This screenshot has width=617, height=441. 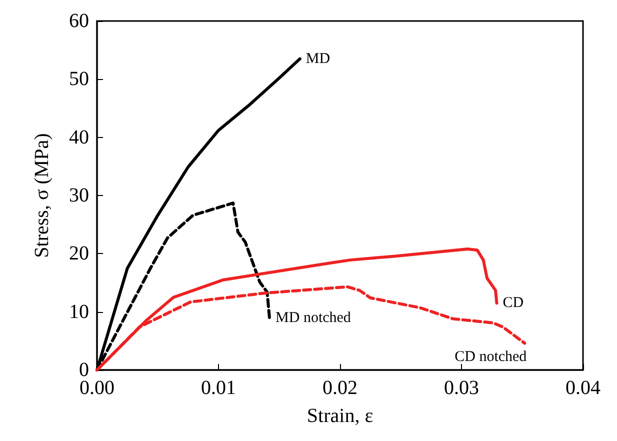 I want to click on series-label: MD notched, so click(x=314, y=318).